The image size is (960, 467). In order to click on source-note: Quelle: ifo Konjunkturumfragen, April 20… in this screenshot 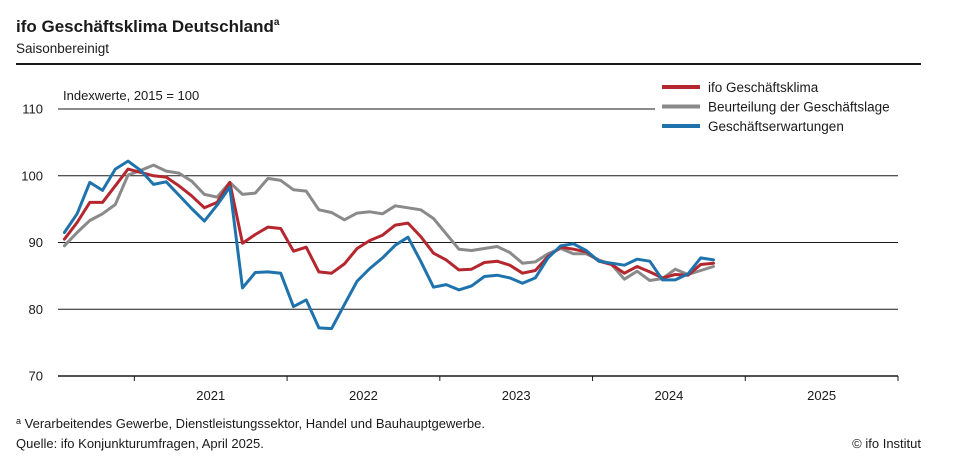, I will do `click(140, 443)`.